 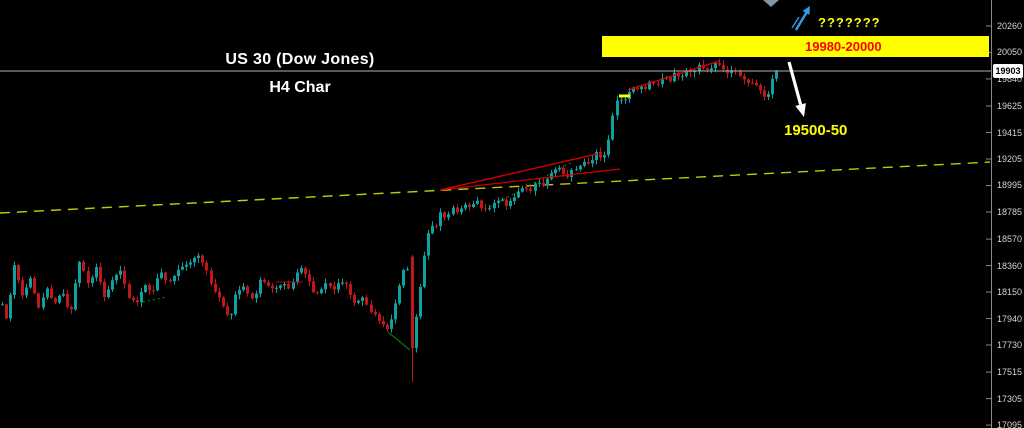 I want to click on axis-price-label: 18150, so click(x=1010, y=292).